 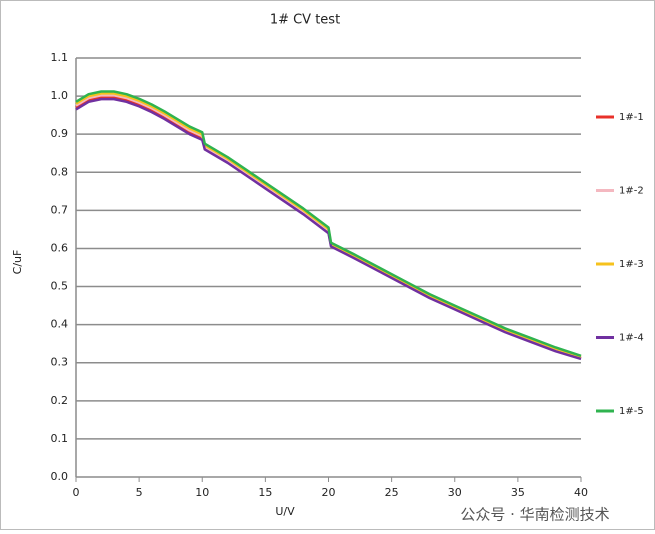 I want to click on y-tick-label: 0.9, so click(x=60, y=133).